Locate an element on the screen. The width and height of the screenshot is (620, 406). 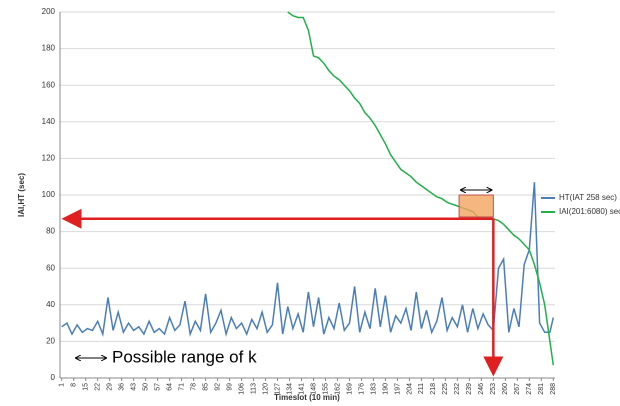
y-axis-title: IAI,HT (sec) is located at coordinates (21, 195).